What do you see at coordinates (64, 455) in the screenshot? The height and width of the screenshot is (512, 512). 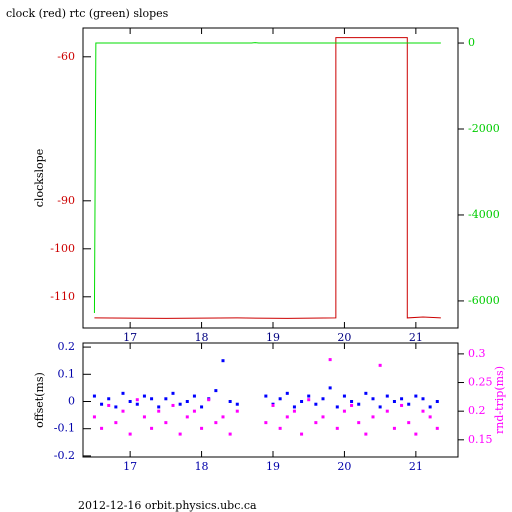 I see `y-tick-label: -0.2` at bounding box center [64, 455].